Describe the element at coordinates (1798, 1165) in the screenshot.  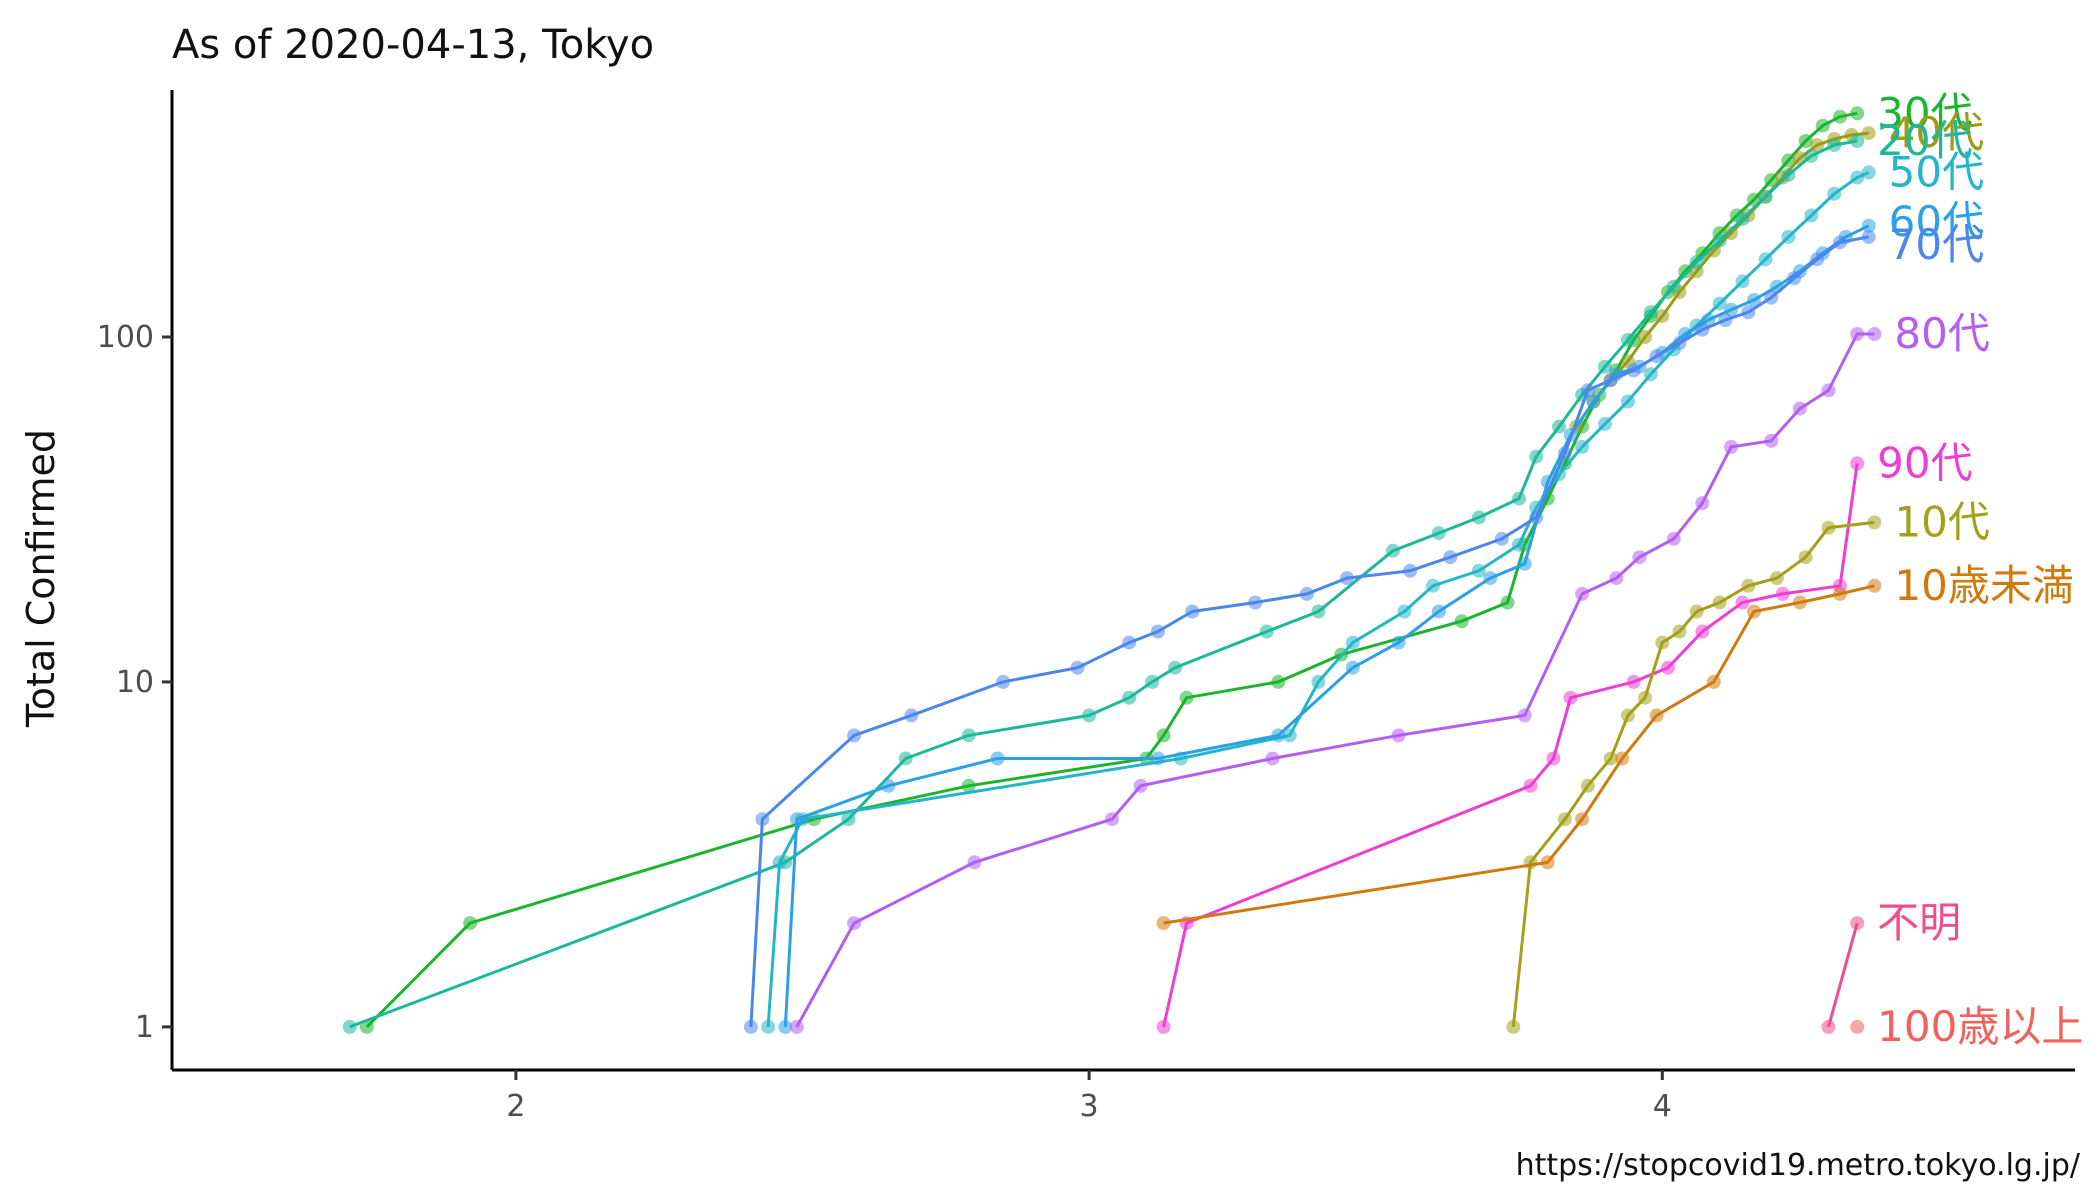
I see `chart-caption: https://stopcovid19.metro.tokyo.lg.jp/` at that location.